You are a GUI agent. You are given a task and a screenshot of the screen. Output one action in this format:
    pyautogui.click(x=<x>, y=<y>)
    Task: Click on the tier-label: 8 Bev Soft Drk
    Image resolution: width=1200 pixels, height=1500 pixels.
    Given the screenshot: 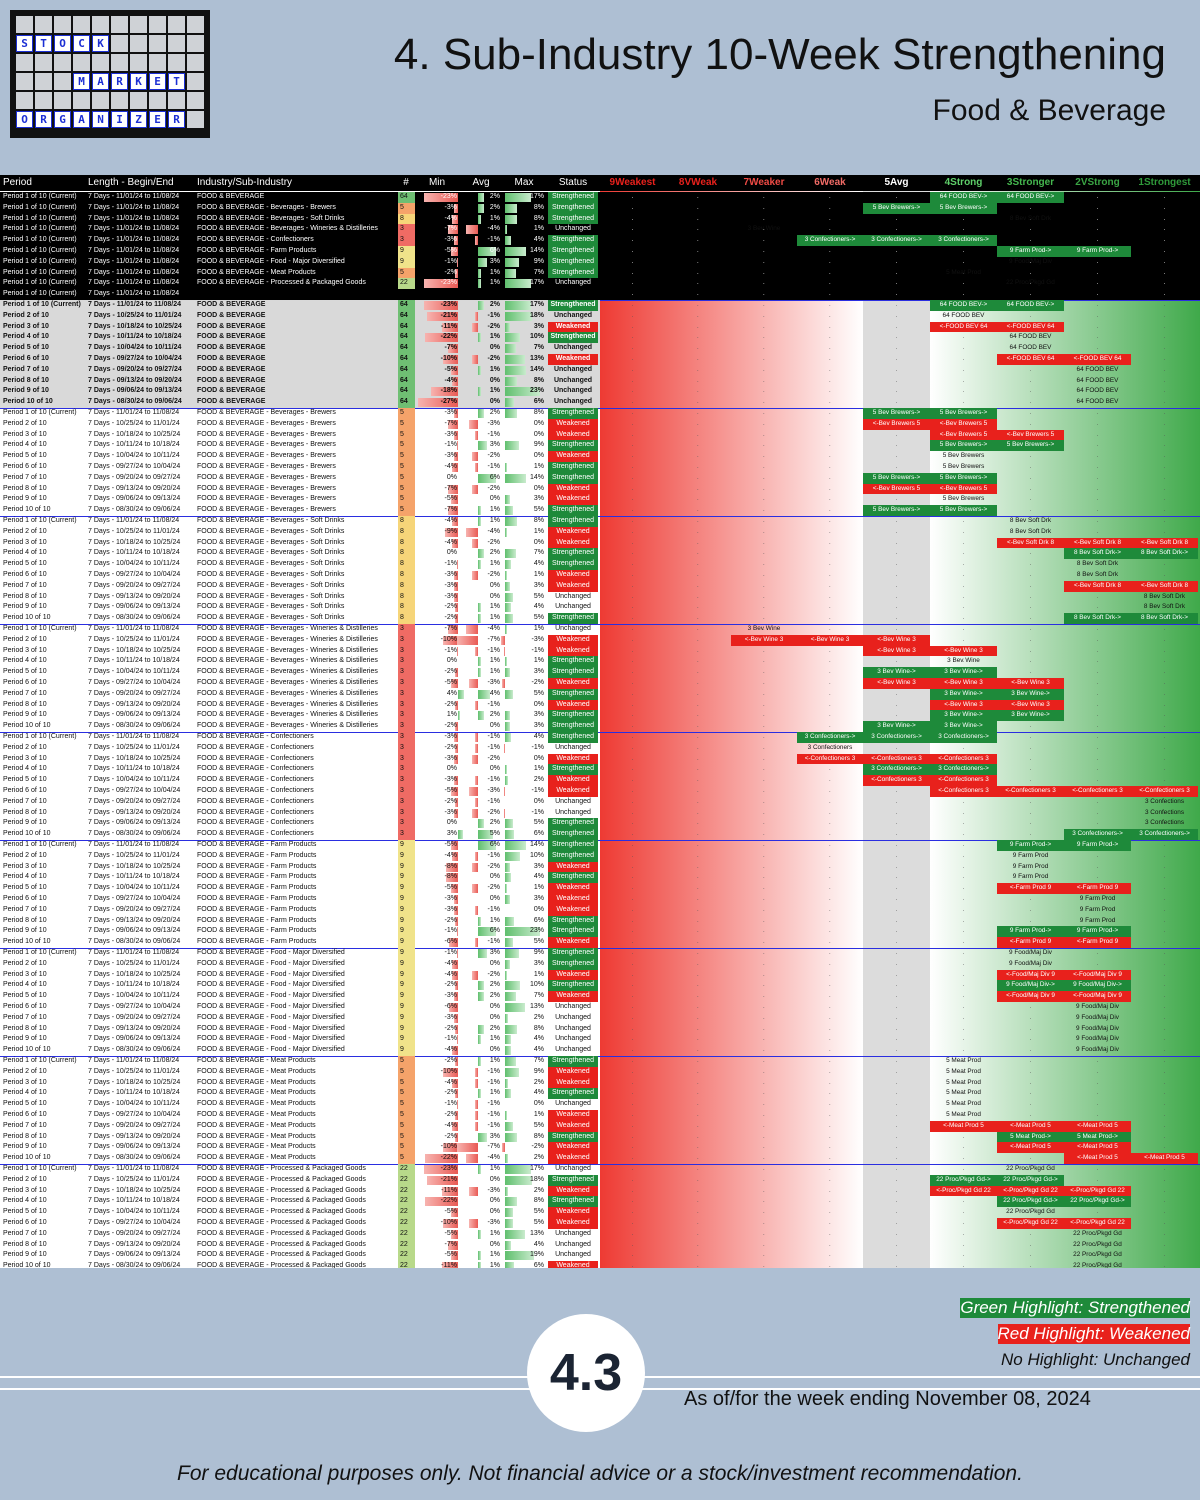 What is the action you would take?
    pyautogui.click(x=1030, y=520)
    